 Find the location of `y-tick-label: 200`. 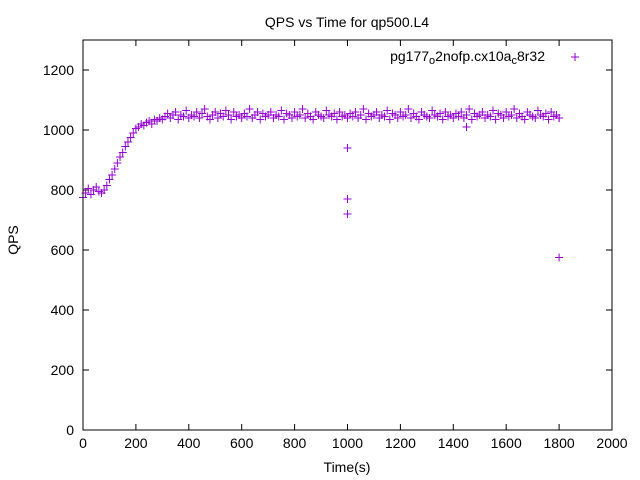

y-tick-label: 200 is located at coordinates (63, 370).